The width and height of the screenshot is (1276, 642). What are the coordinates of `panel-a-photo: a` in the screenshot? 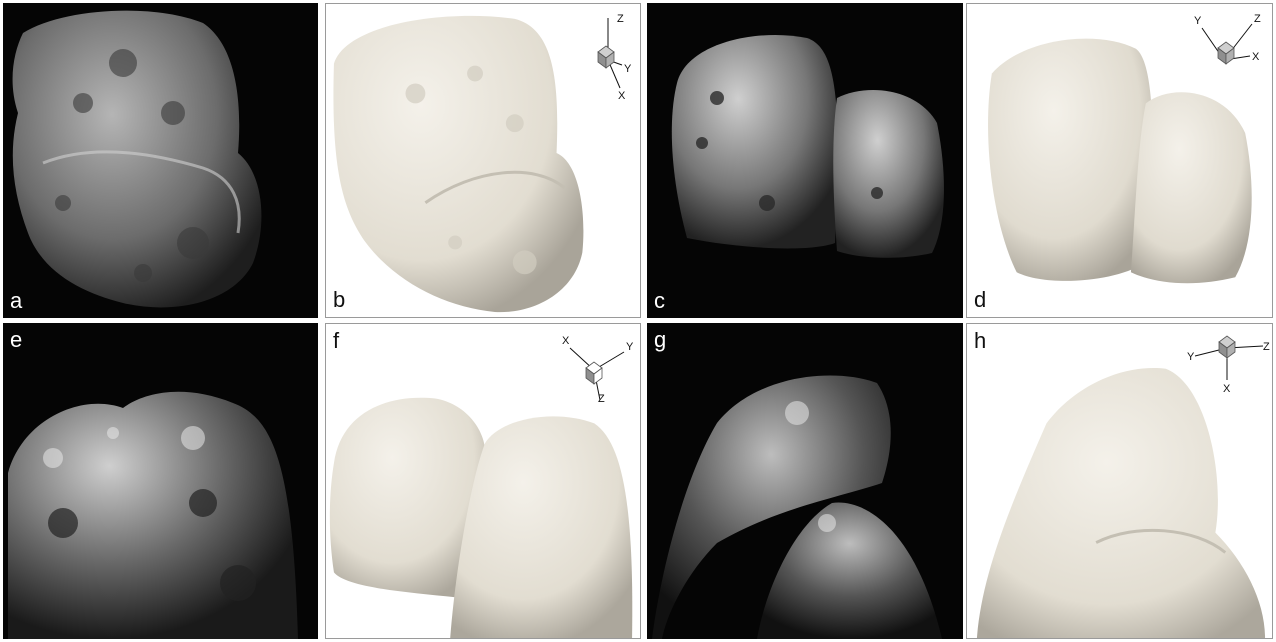 It's located at (160, 160).